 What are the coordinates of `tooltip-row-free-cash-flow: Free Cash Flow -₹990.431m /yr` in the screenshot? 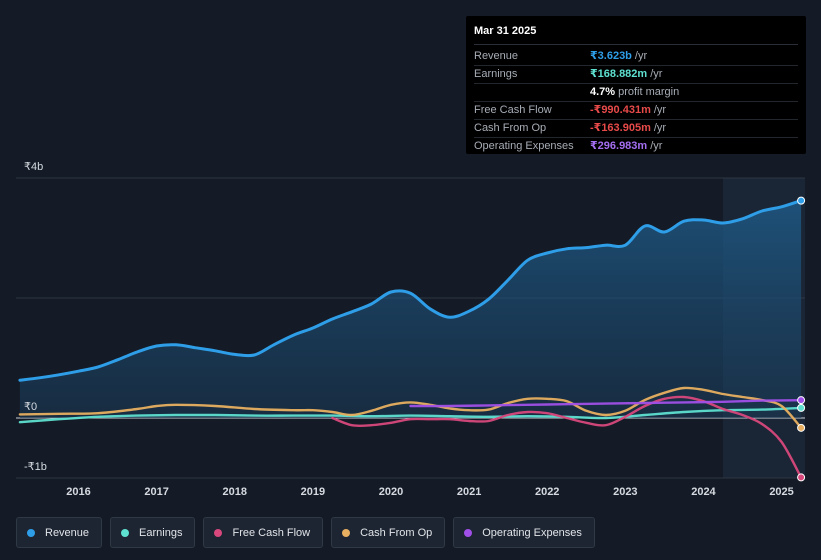 It's located at (636, 111).